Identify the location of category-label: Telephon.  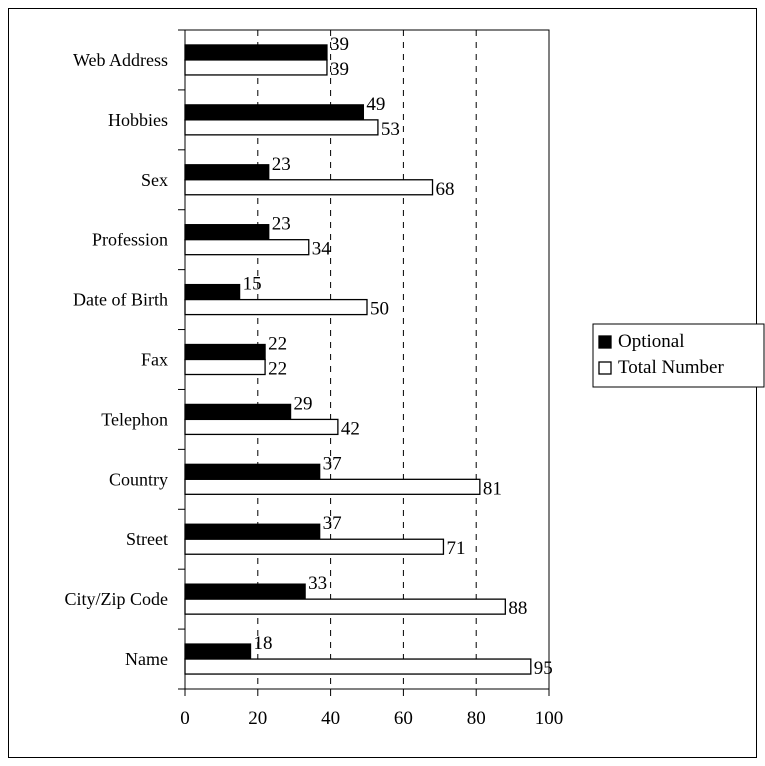
(134, 419).